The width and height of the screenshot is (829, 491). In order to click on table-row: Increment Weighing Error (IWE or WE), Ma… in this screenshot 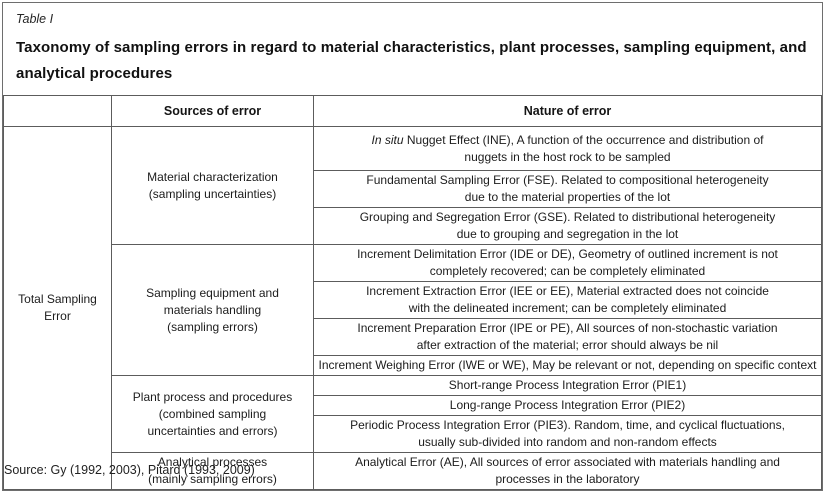, I will do `click(413, 365)`.